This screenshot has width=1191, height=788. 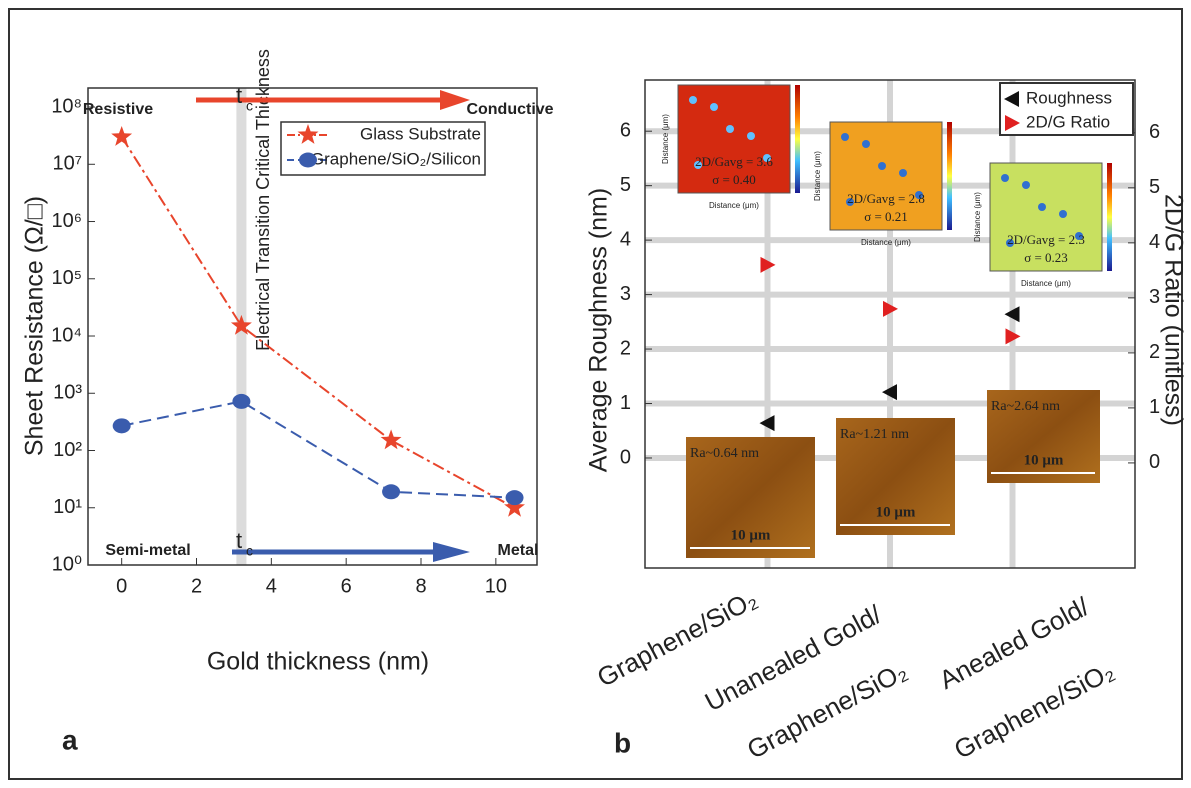 I want to click on x-tick-label: 10, so click(x=496, y=586).